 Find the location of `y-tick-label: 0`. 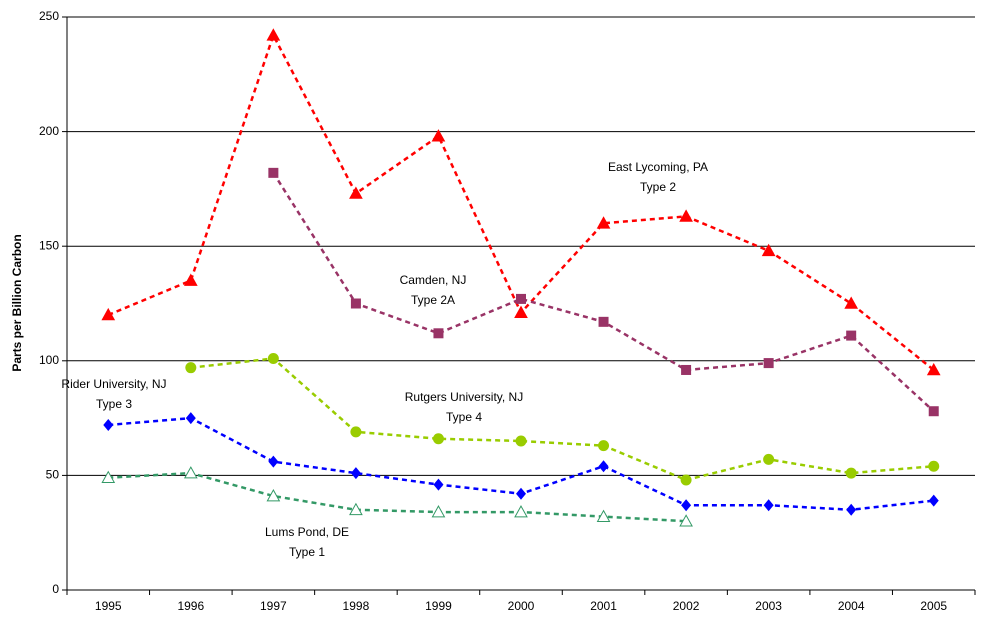

y-tick-label: 0 is located at coordinates (55, 589).